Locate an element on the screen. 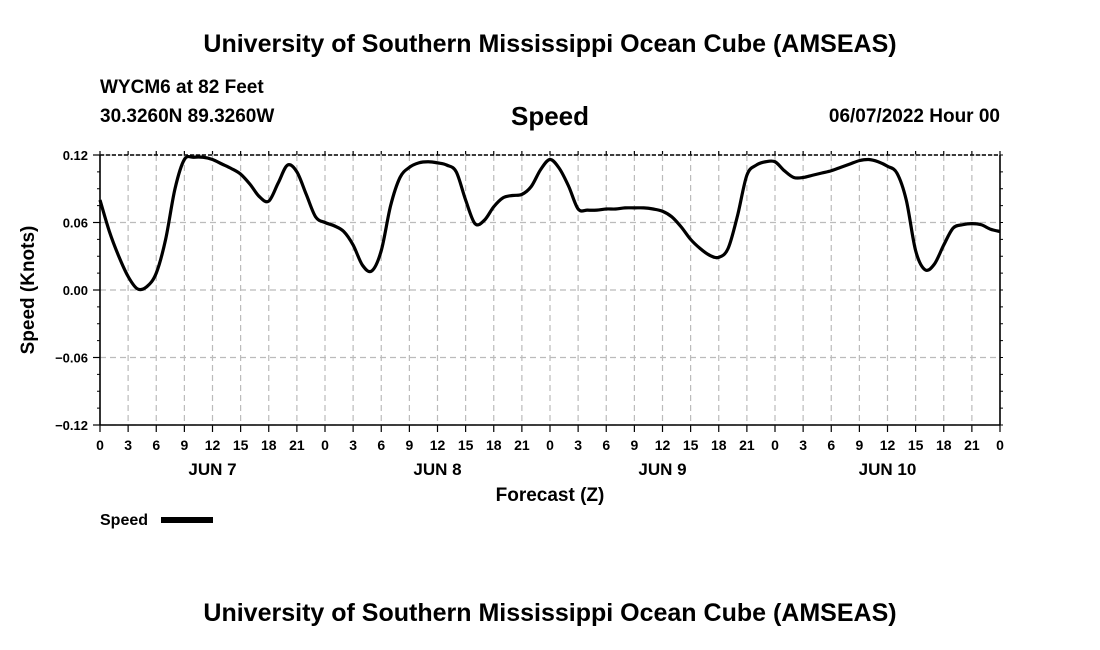 The height and width of the screenshot is (650, 1100). day-label: JUN 7 is located at coordinates (212, 469).